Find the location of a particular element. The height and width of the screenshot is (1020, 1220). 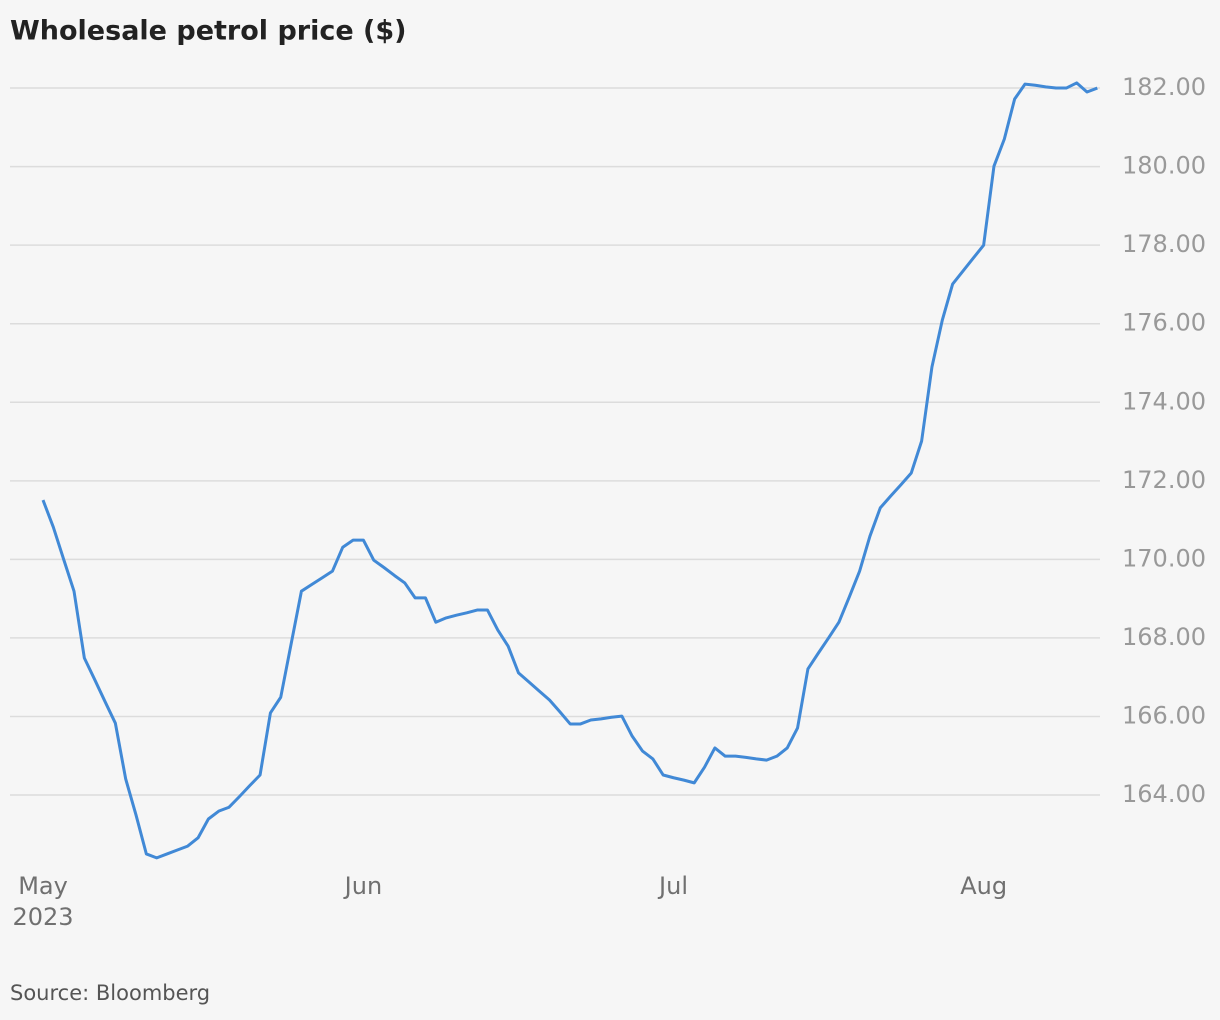

y-tick-label: 166.00 is located at coordinates (1164, 715).